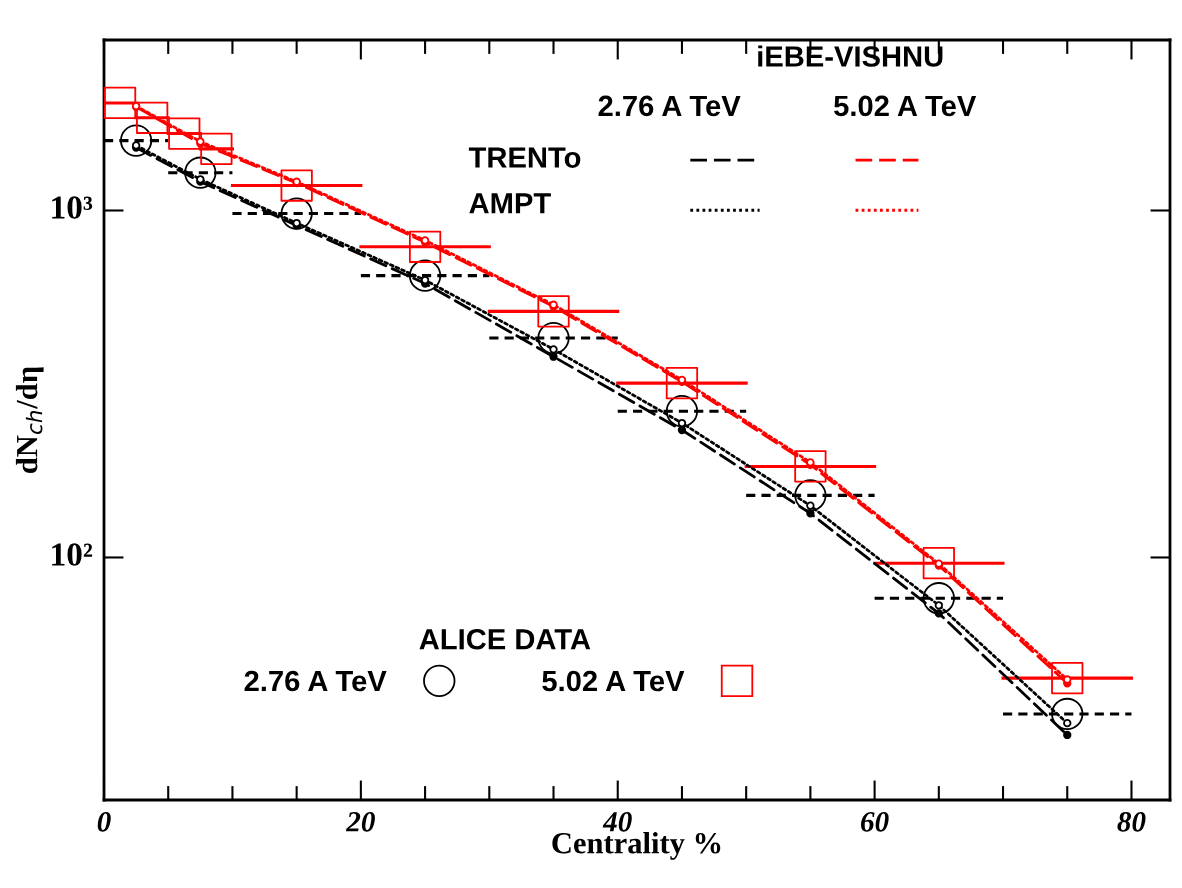 The width and height of the screenshot is (1182, 888). I want to click on annotation: 5.02 A TeV, so click(905, 106).